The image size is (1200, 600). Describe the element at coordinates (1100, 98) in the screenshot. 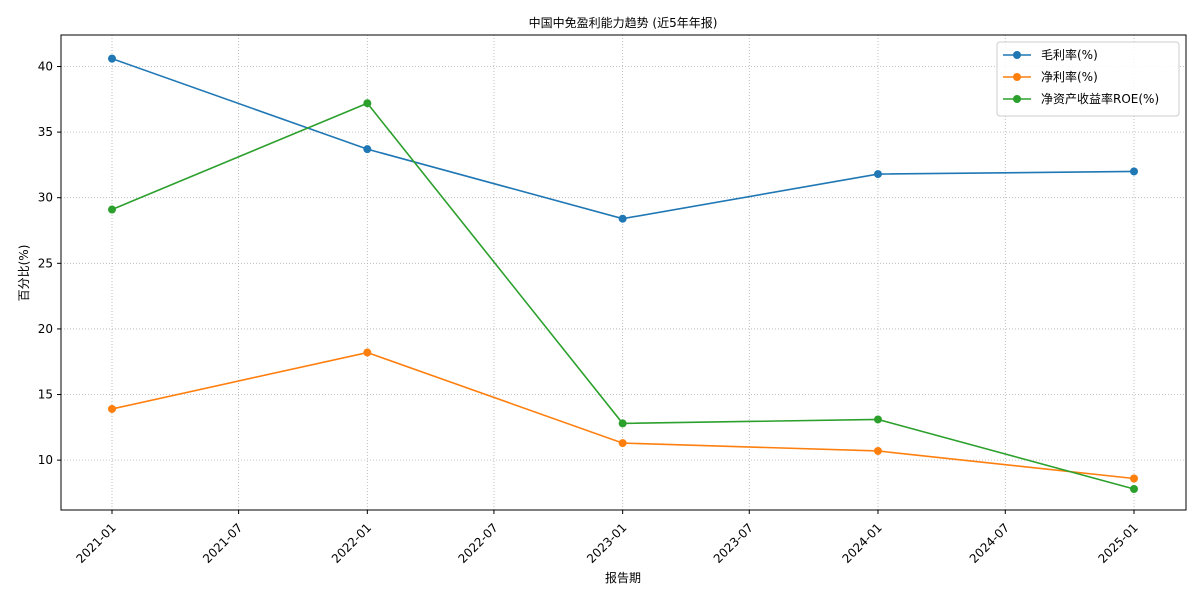

I see `legend-label: 净资产收益率ROE(%)` at that location.